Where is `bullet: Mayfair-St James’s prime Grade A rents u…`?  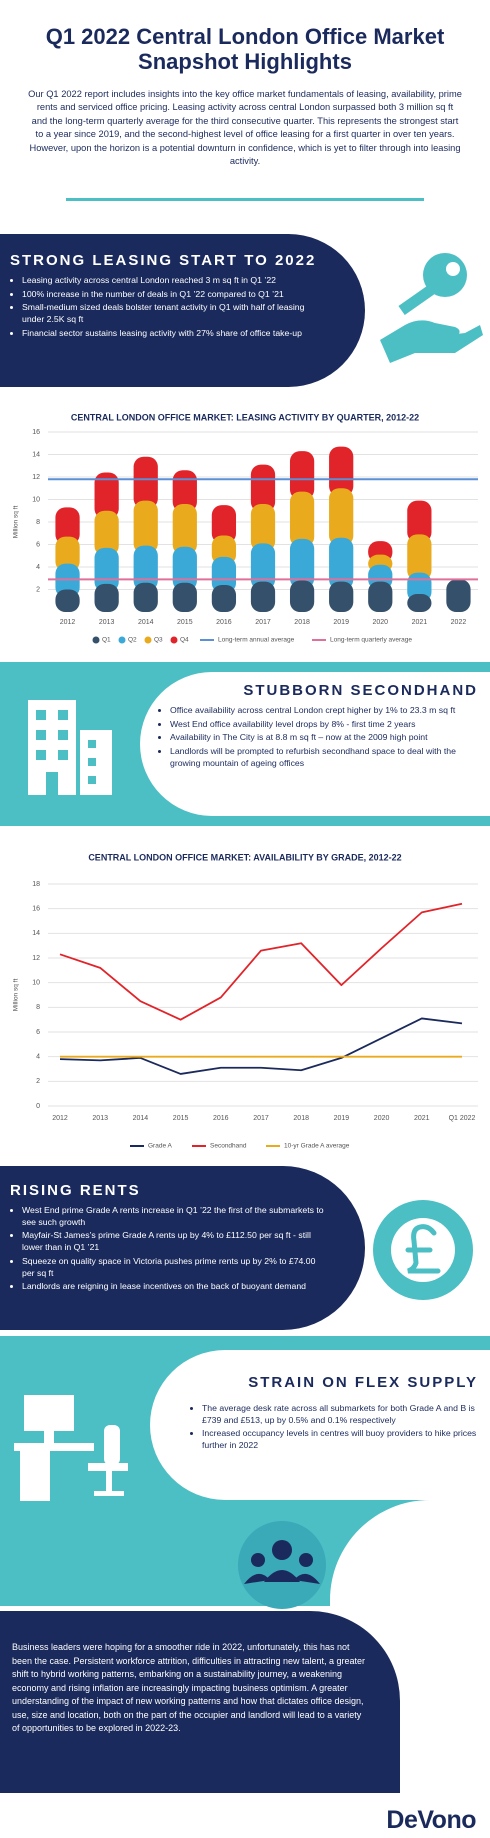 bullet: Mayfair-St James’s prime Grade A rents u… is located at coordinates (173, 1241).